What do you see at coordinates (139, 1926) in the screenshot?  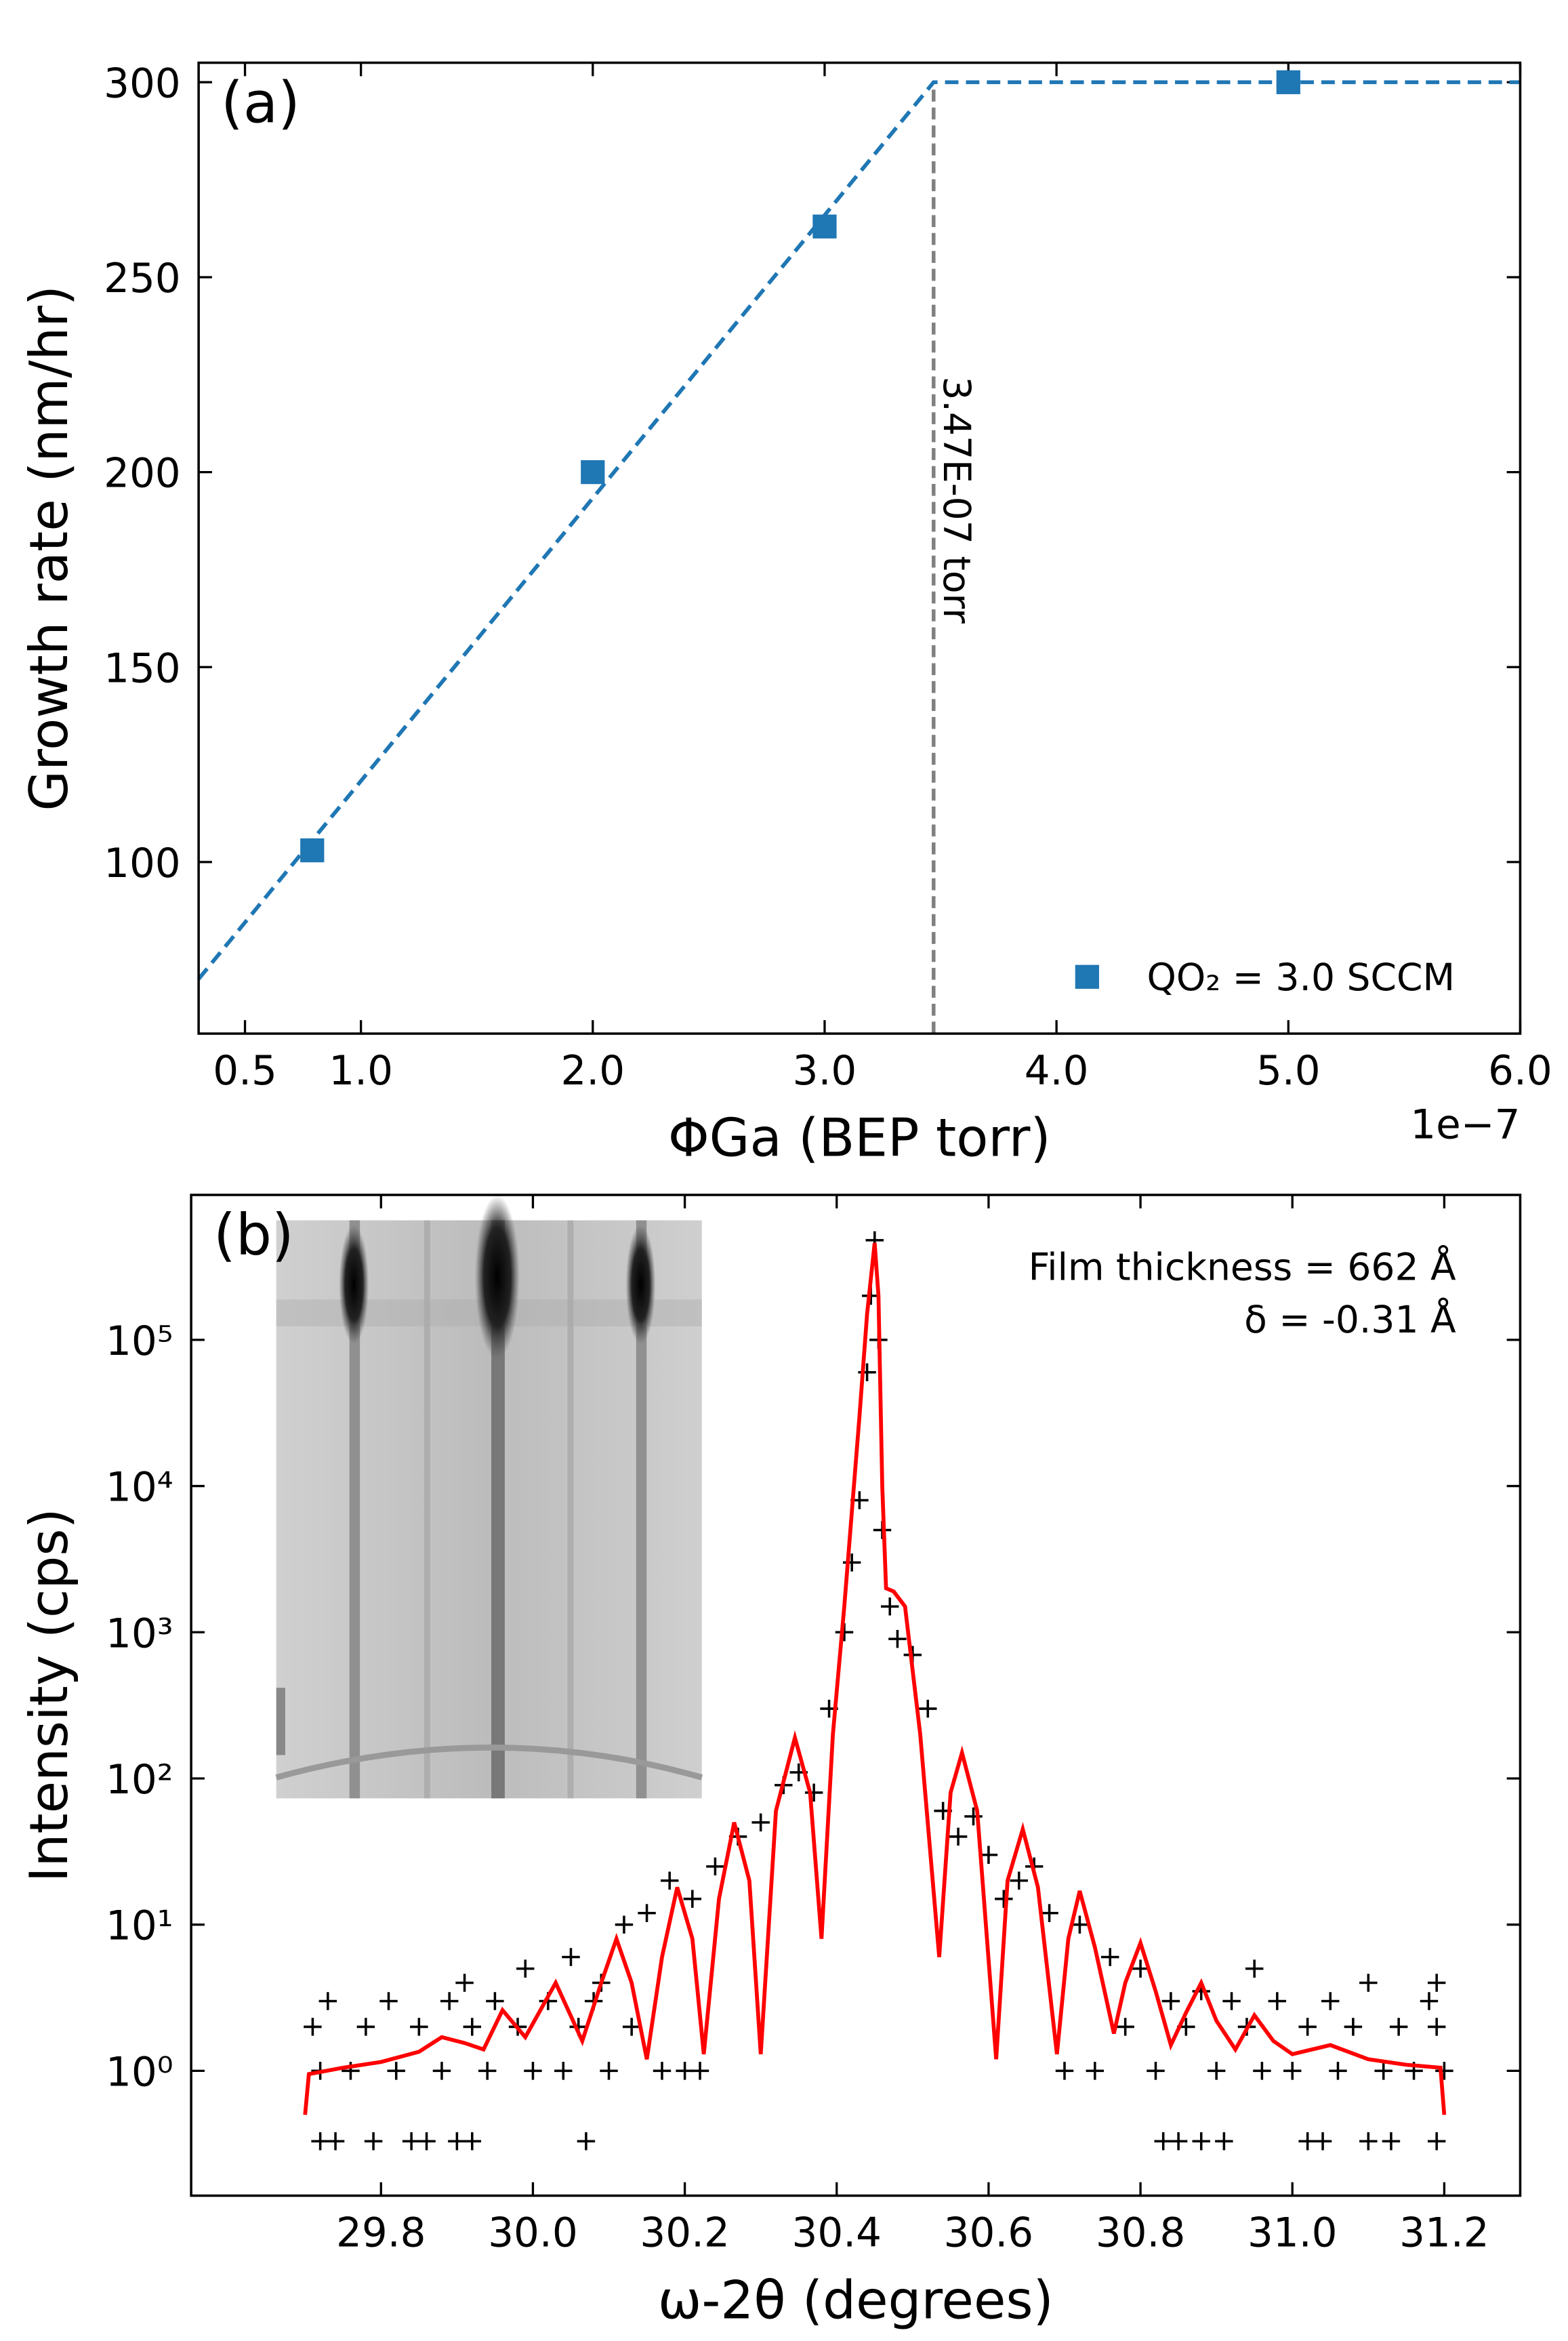 I see `y-tick-label: 10¹` at bounding box center [139, 1926].